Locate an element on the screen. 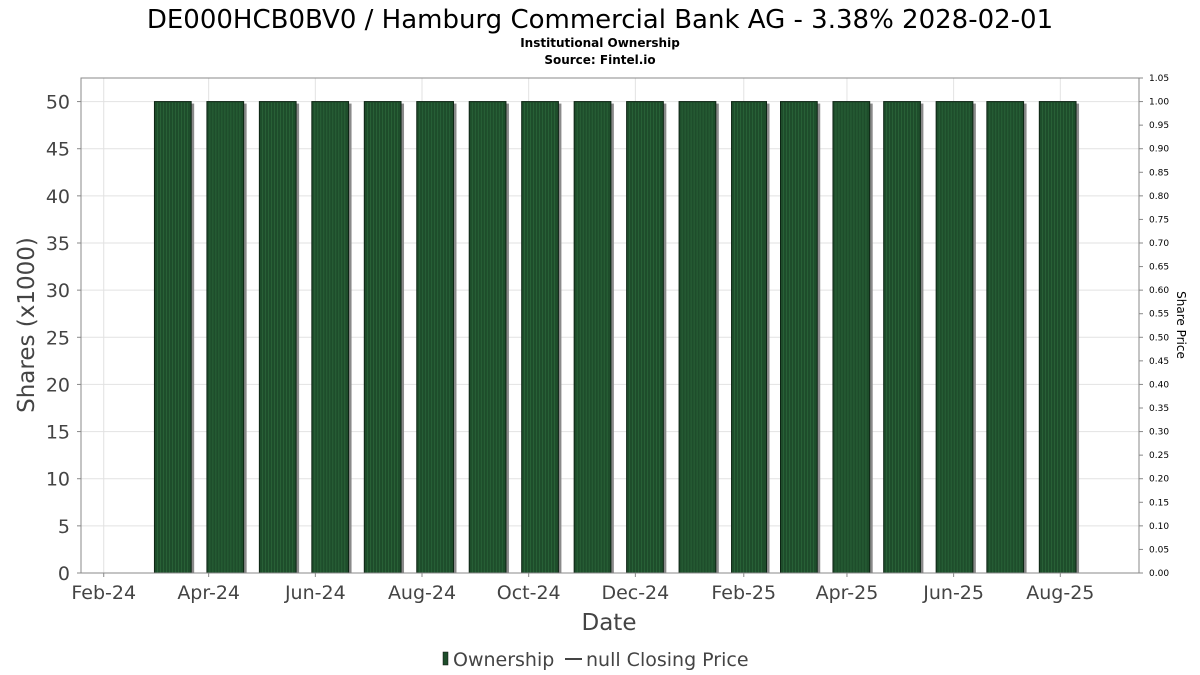 Image resolution: width=1200 pixels, height=675 pixels. y-tick-label: 15 is located at coordinates (58, 433).